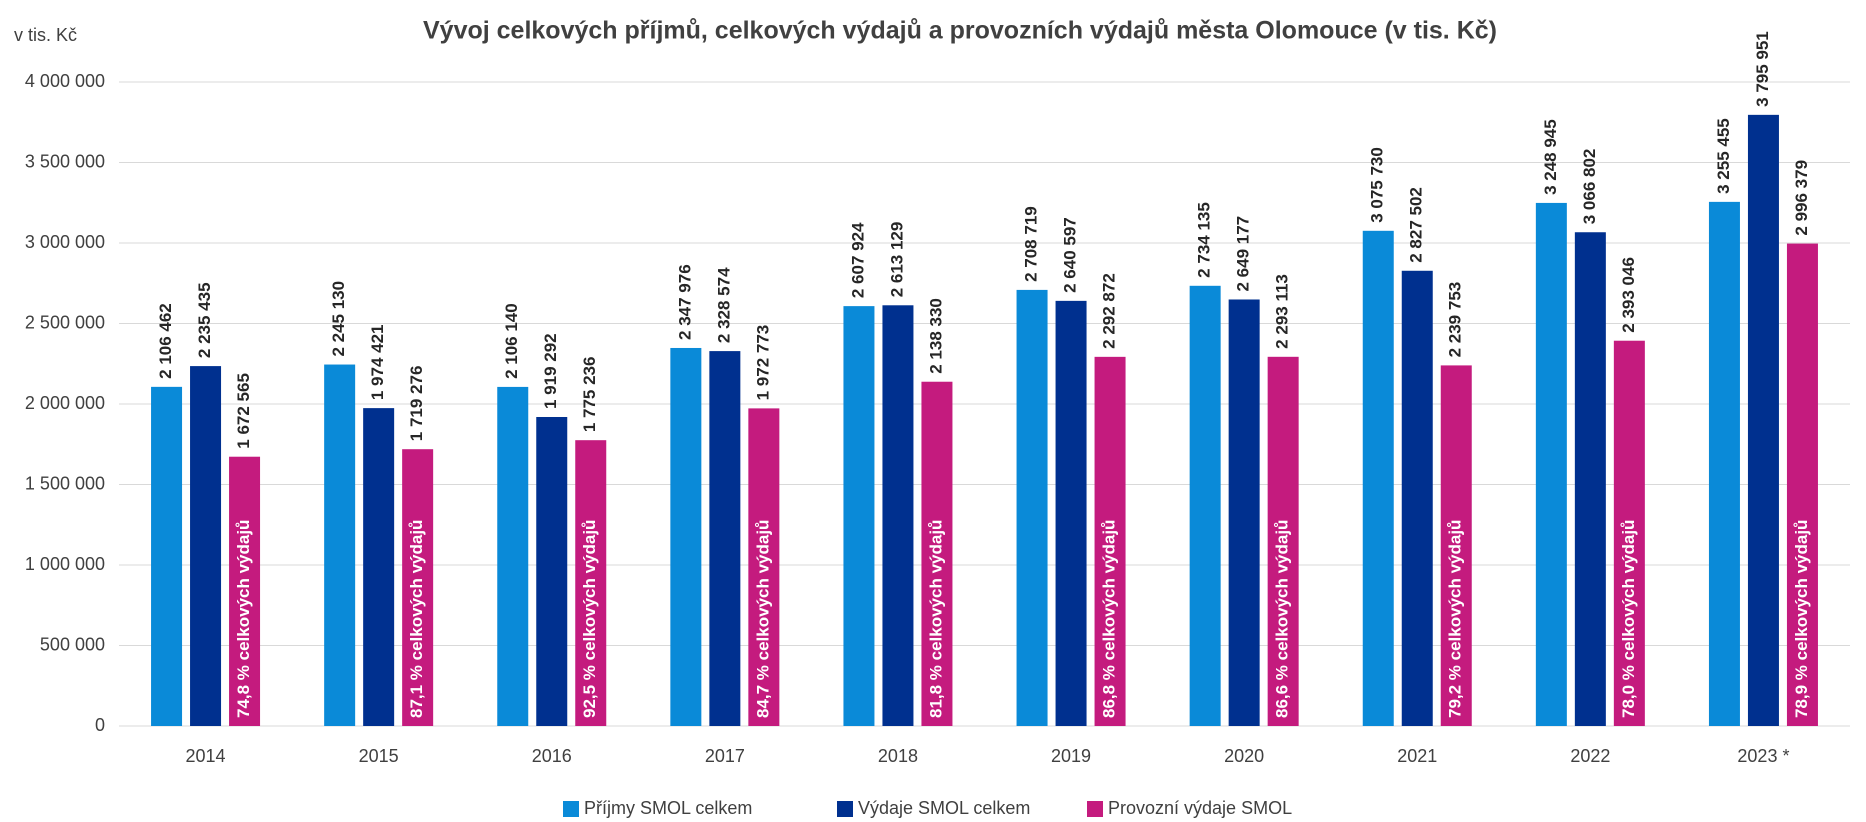 The width and height of the screenshot is (1866, 822). Describe the element at coordinates (668, 808) in the screenshot. I see `legend-label: Příjmy SMOL celkem` at that location.